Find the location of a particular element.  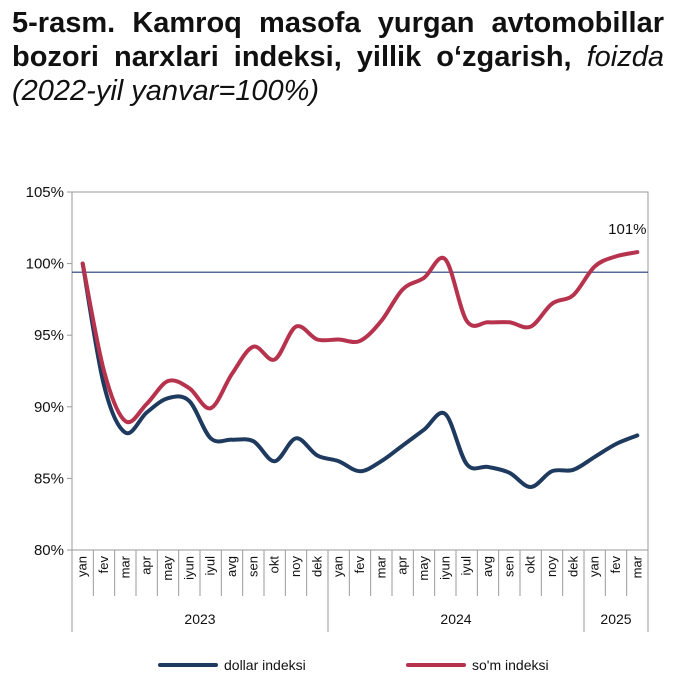

year-label: 2023 is located at coordinates (199, 619).